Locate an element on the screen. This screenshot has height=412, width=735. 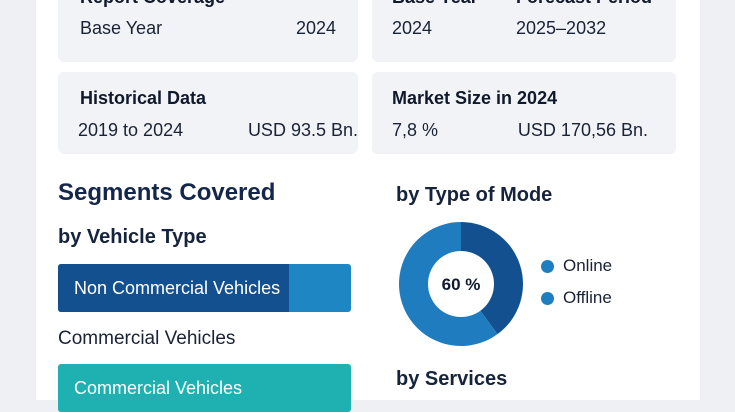
market-size-card: Market Size in 2024 7,8 % USD 170,56 Bn. is located at coordinates (524, 113).